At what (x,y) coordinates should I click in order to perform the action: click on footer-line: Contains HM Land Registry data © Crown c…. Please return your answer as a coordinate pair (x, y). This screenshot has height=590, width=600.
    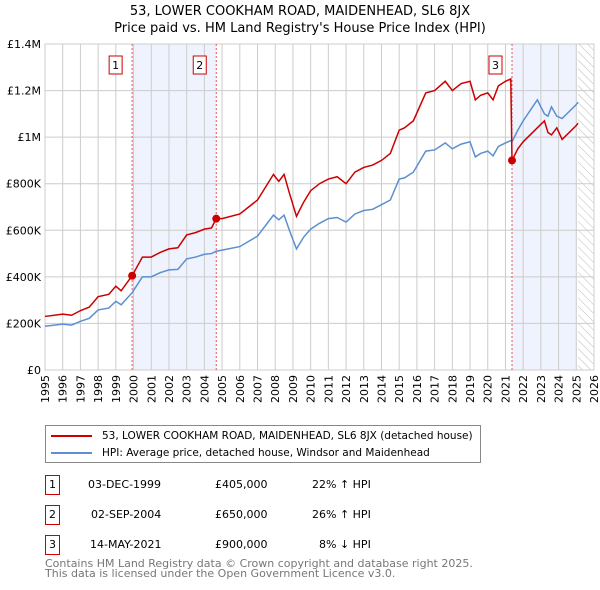
    Looking at the image, I should click on (259, 563).